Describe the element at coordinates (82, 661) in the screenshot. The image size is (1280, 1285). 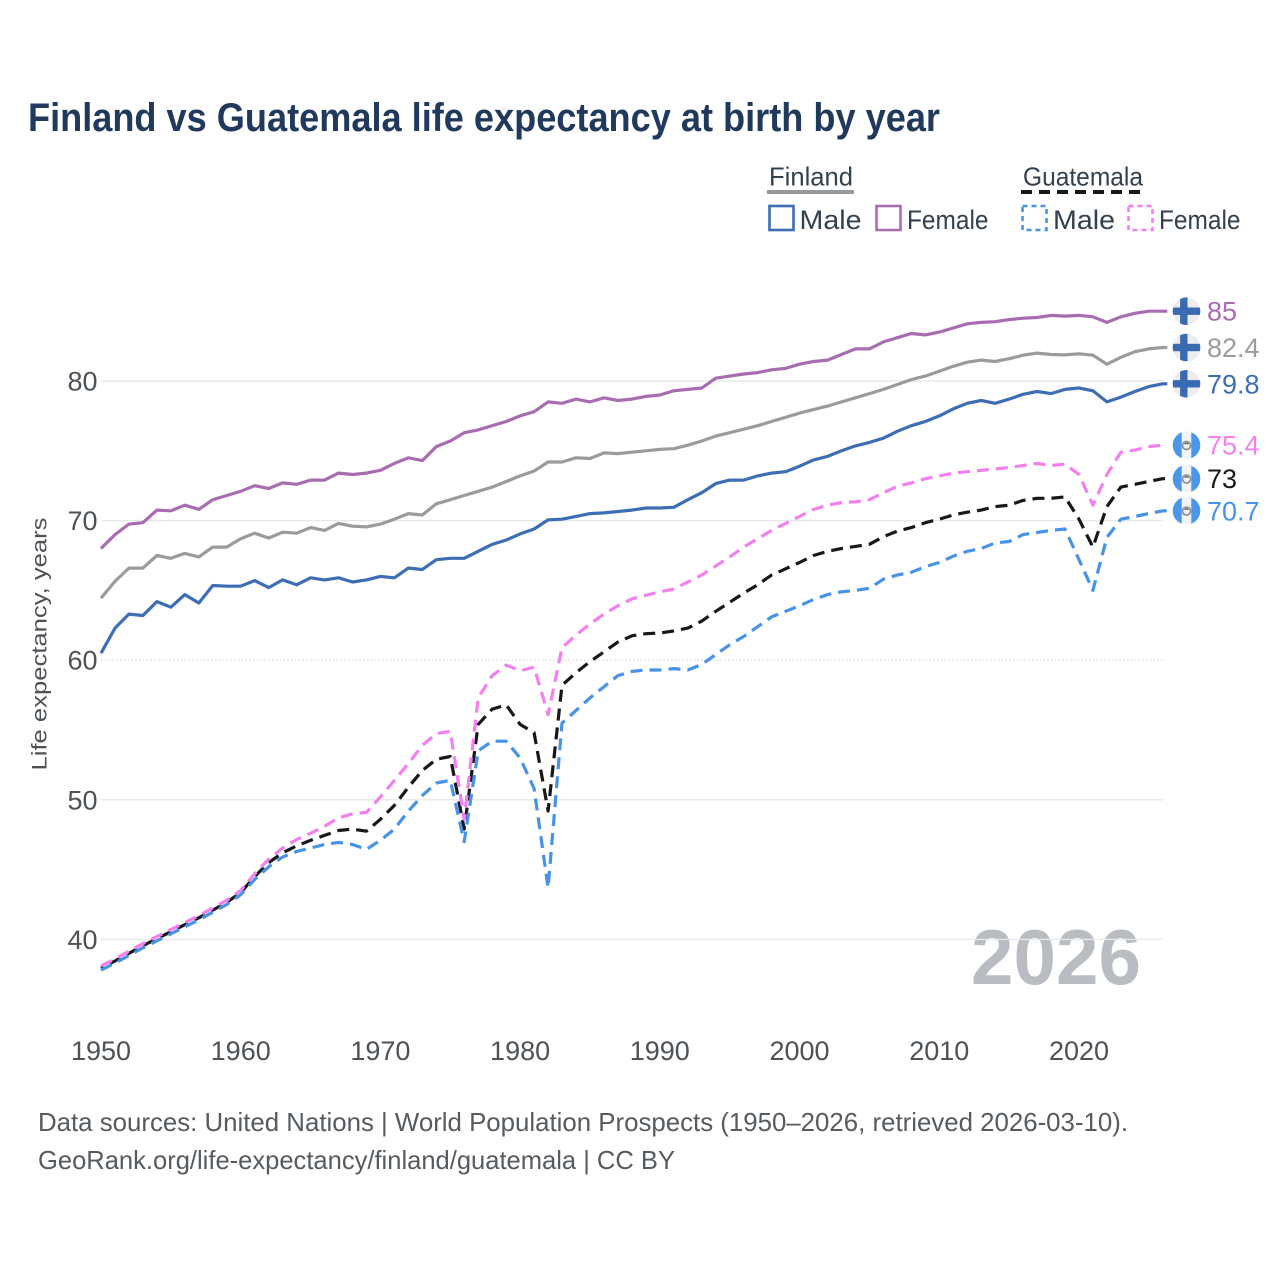
I see `svg-text: 60` at that location.